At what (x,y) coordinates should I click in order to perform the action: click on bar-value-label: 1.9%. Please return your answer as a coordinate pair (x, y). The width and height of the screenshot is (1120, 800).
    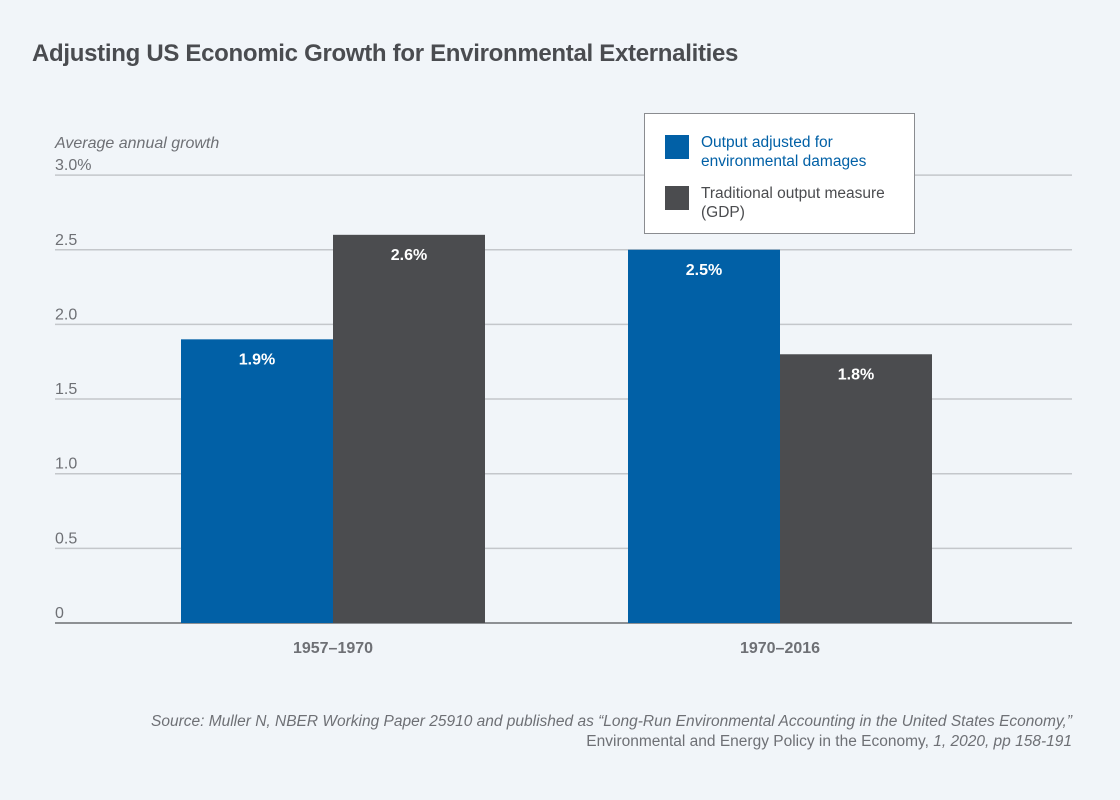
    Looking at the image, I should click on (257, 359).